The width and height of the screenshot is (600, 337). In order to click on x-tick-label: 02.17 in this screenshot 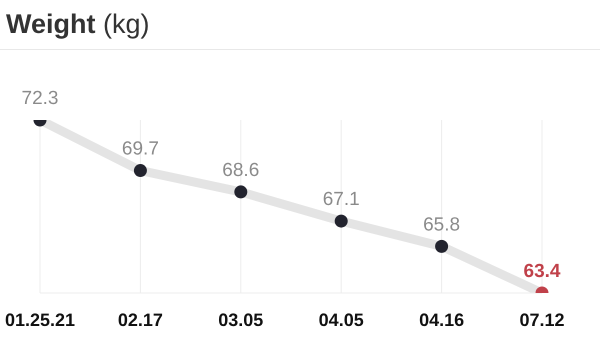, I will do `click(140, 320)`.